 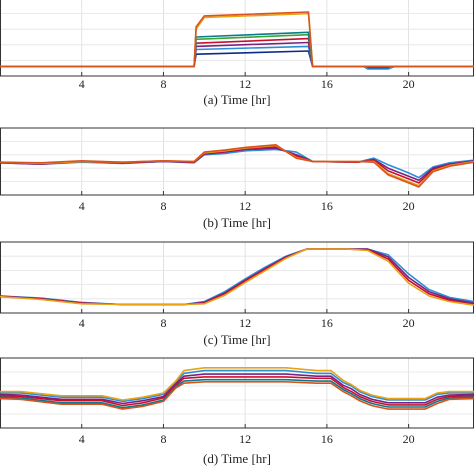 I want to click on panel-caption: (a) Time [hr], so click(x=236, y=99).